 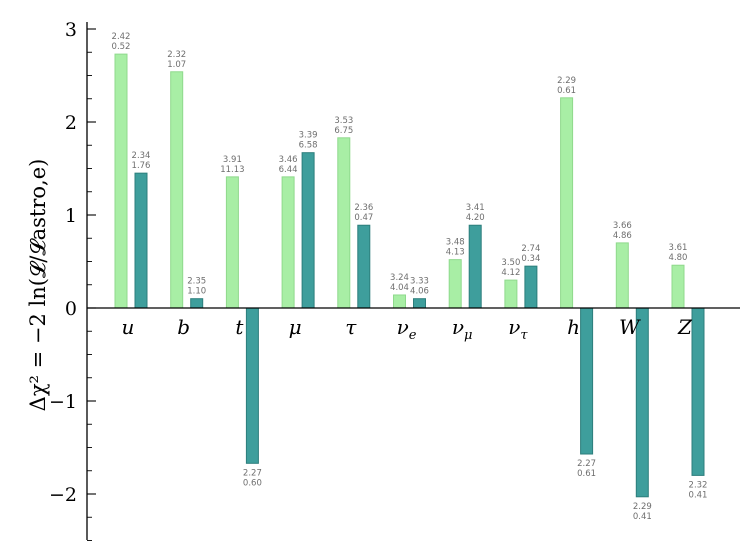 What do you see at coordinates (351, 327) in the screenshot?
I see `category-label-4: τ` at bounding box center [351, 327].